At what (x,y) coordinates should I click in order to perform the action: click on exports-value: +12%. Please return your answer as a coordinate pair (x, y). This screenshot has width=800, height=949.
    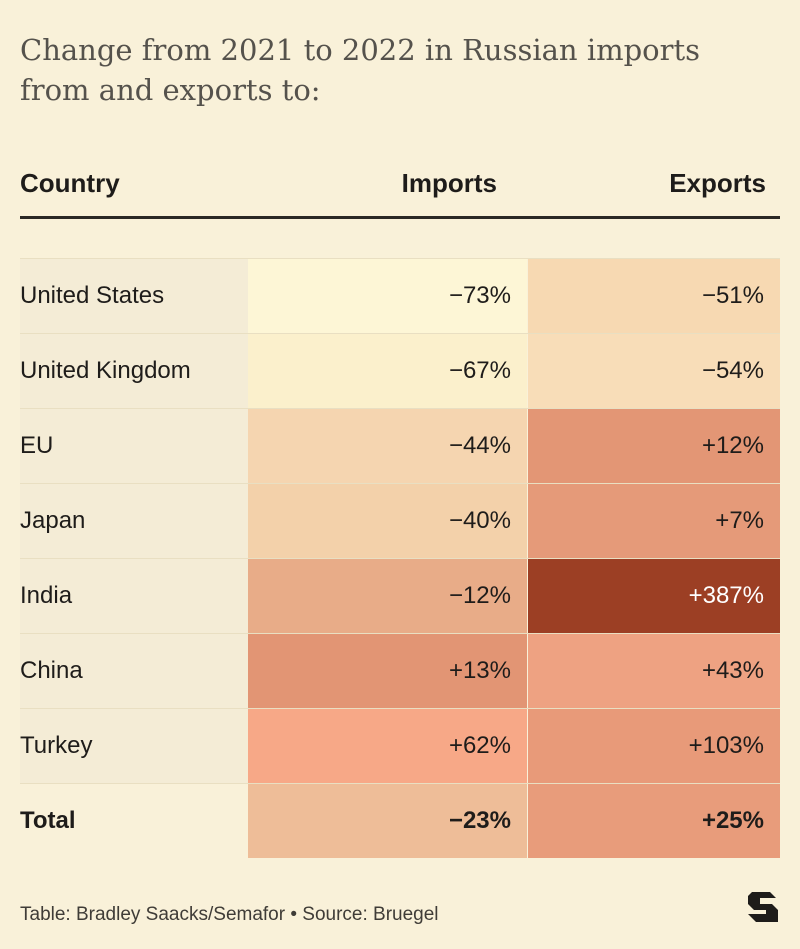
    Looking at the image, I should click on (732, 445).